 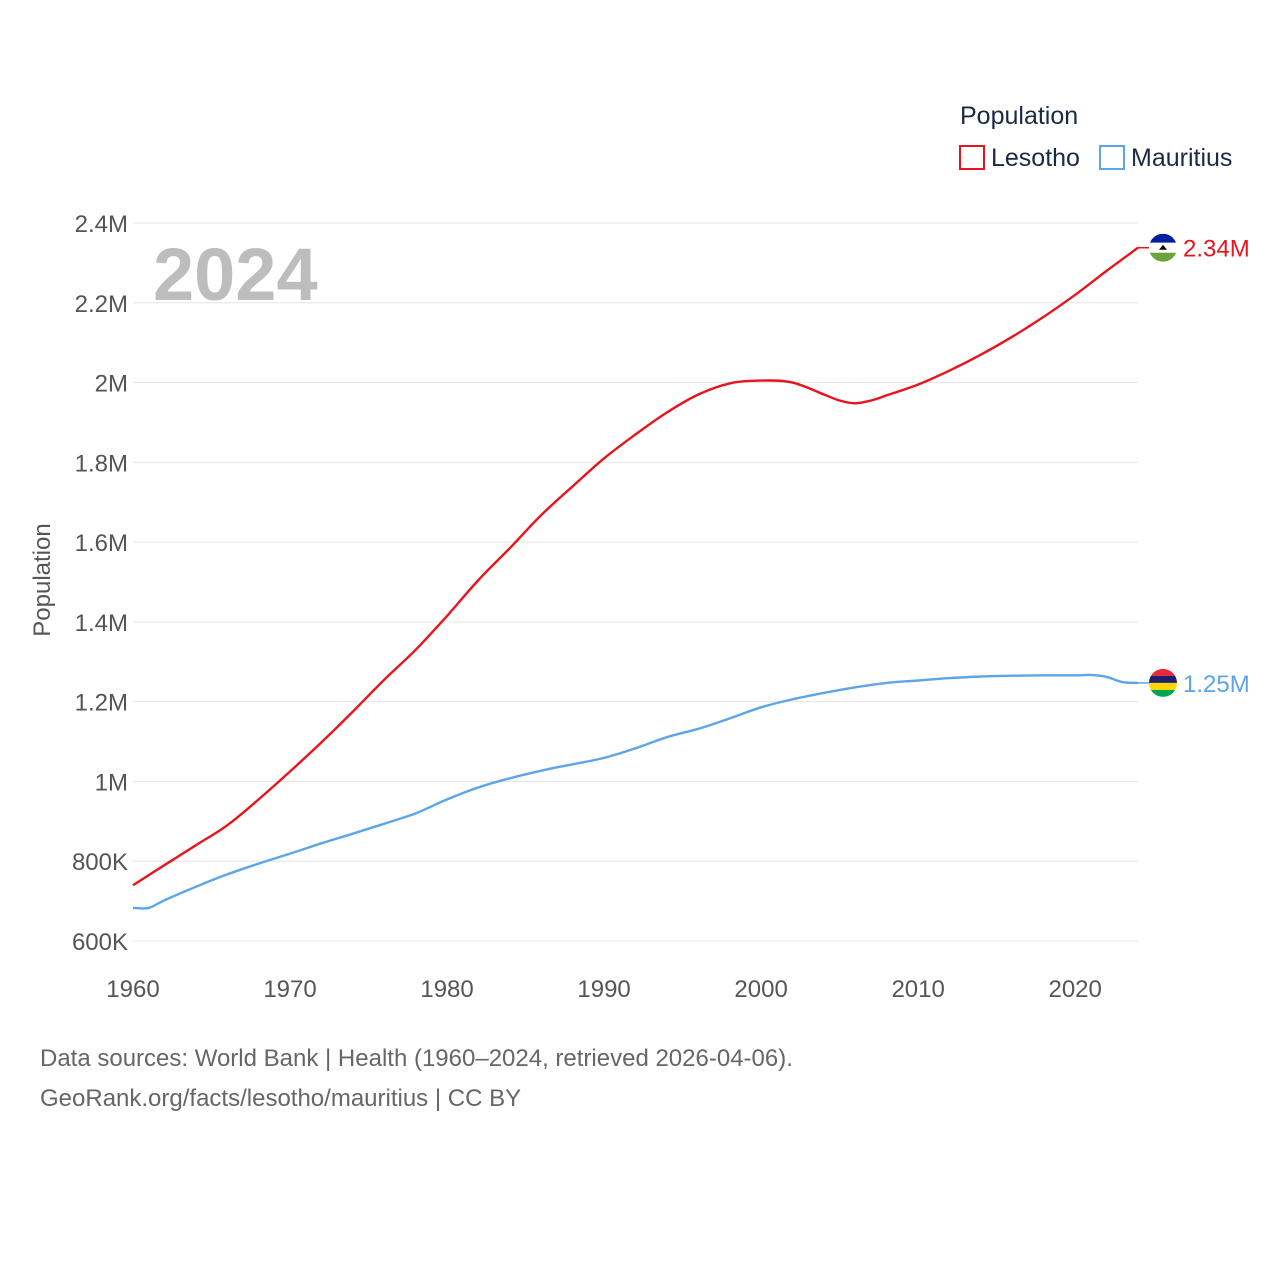 I want to click on x-tick-label: 2010, so click(x=917, y=989).